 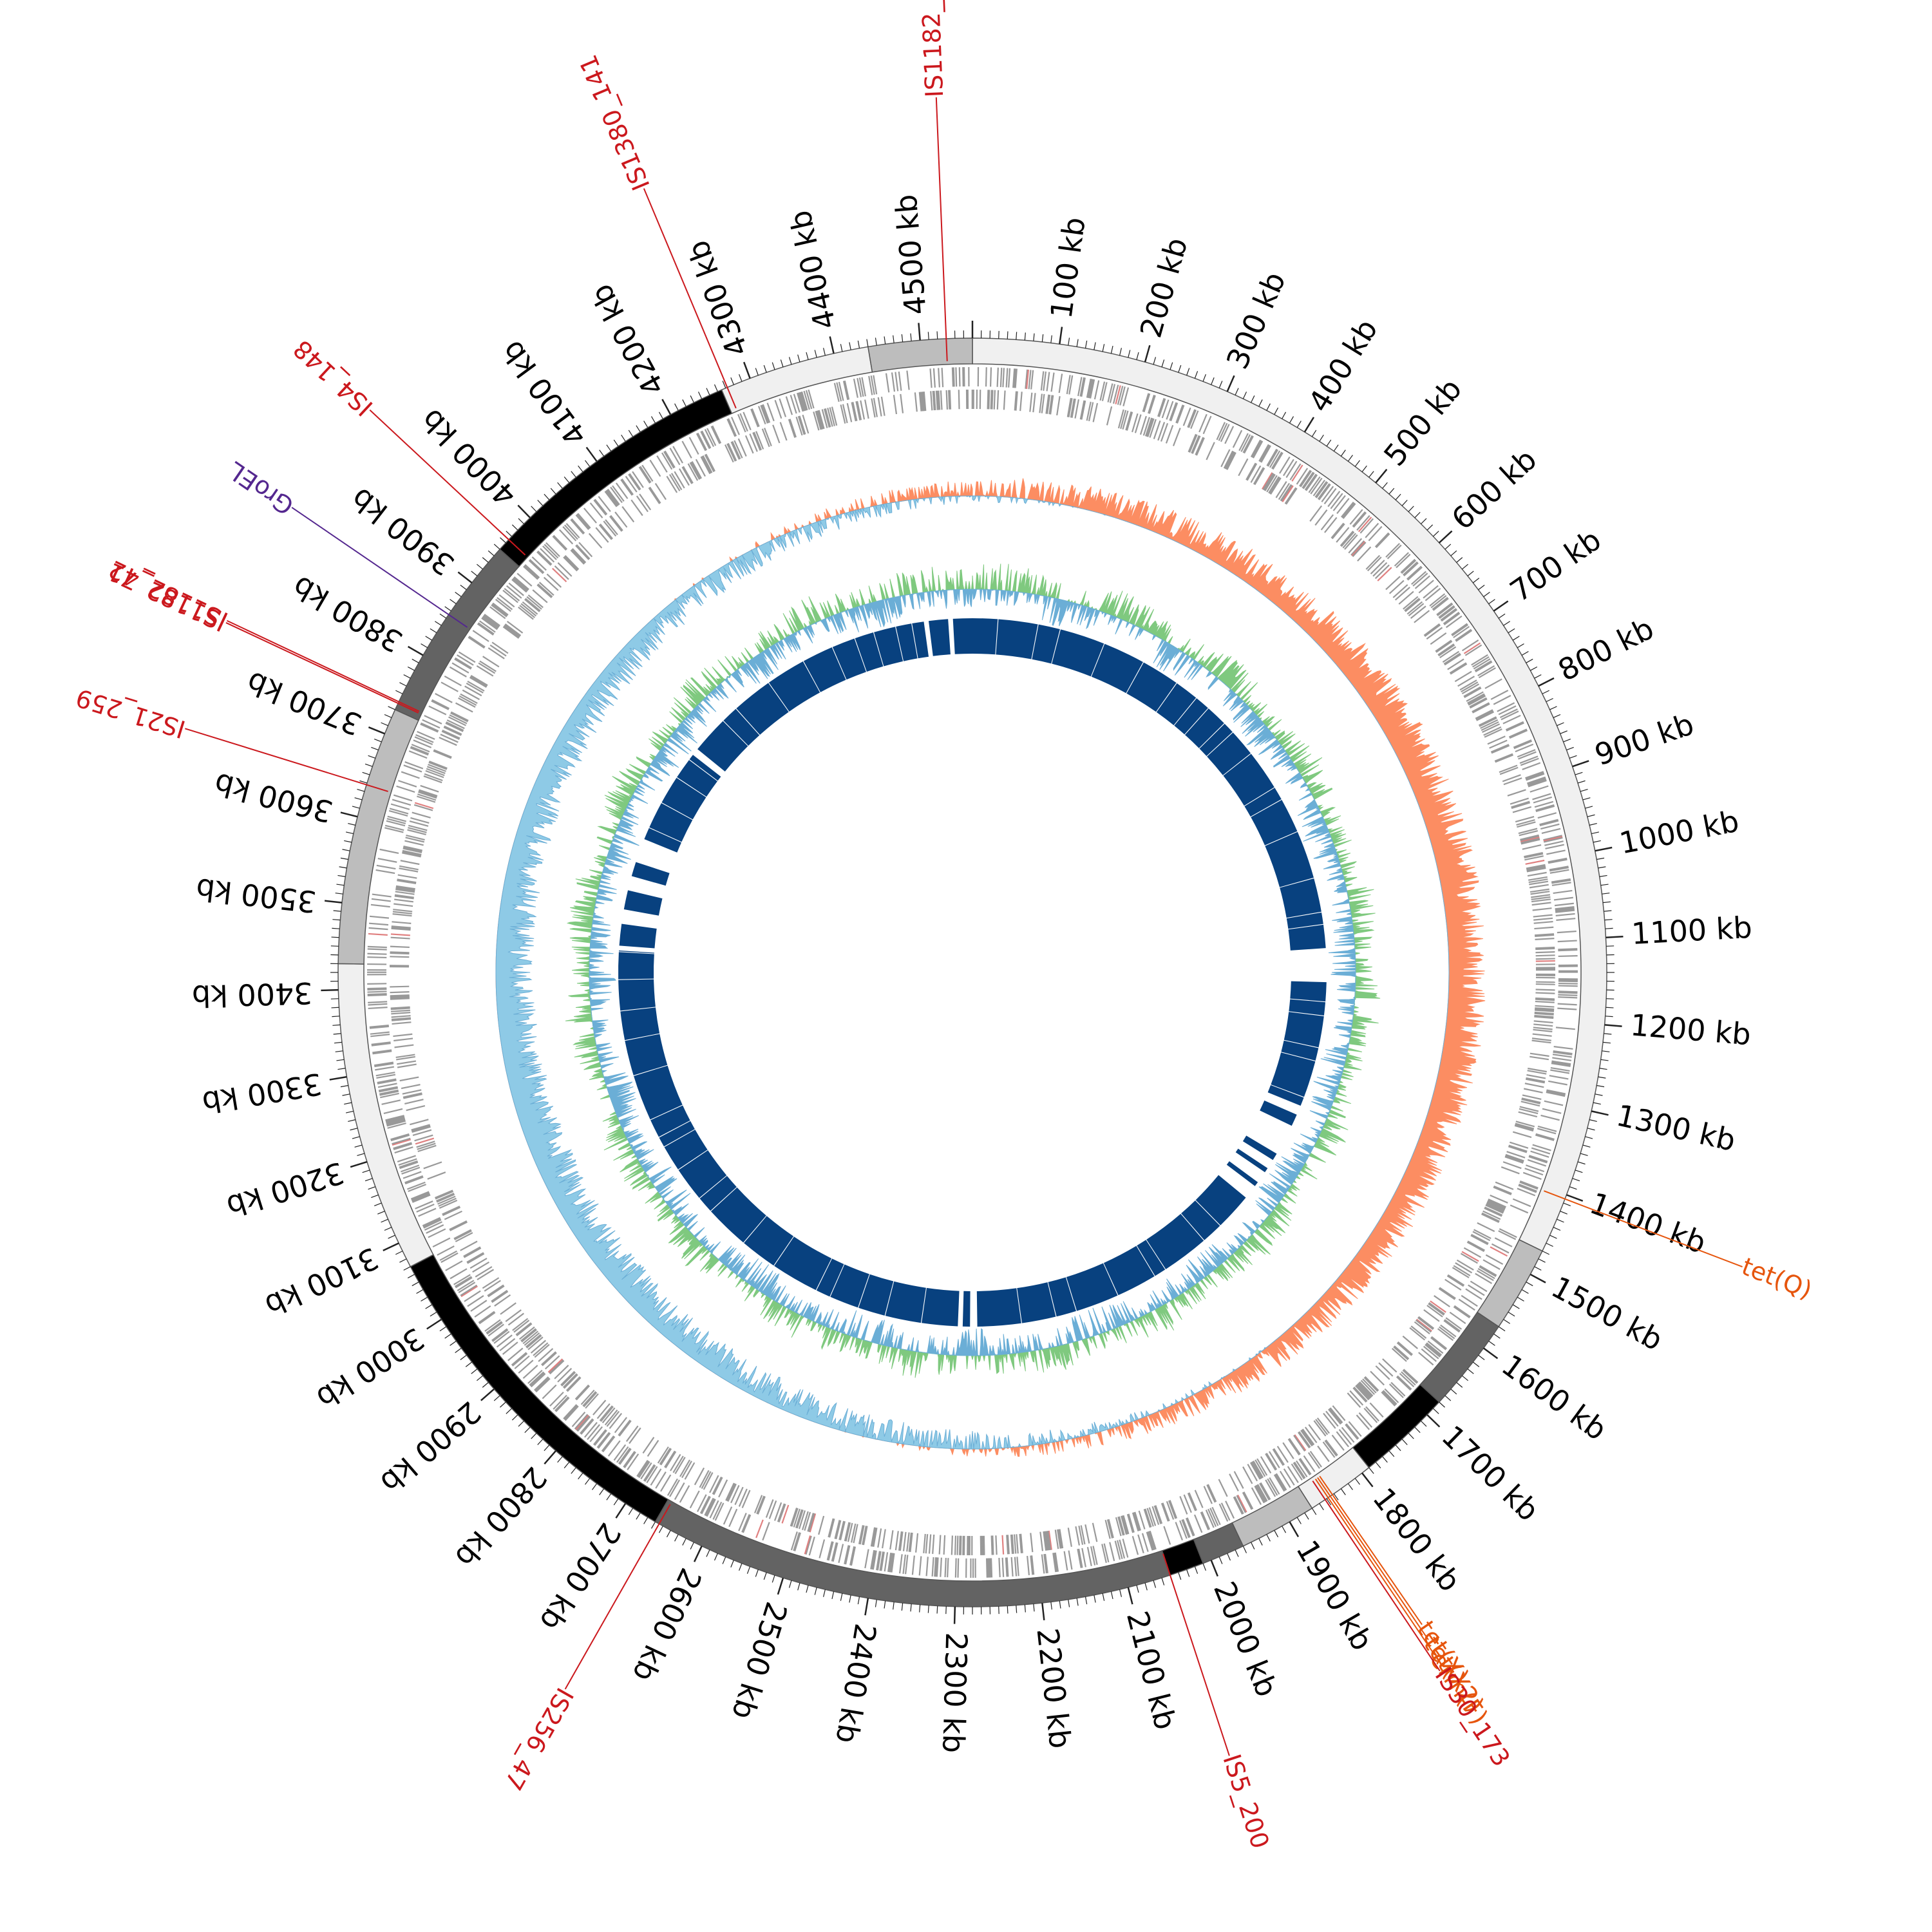 What do you see at coordinates (910, 255) in the screenshot?
I see `tick-label: 4500 kb` at bounding box center [910, 255].